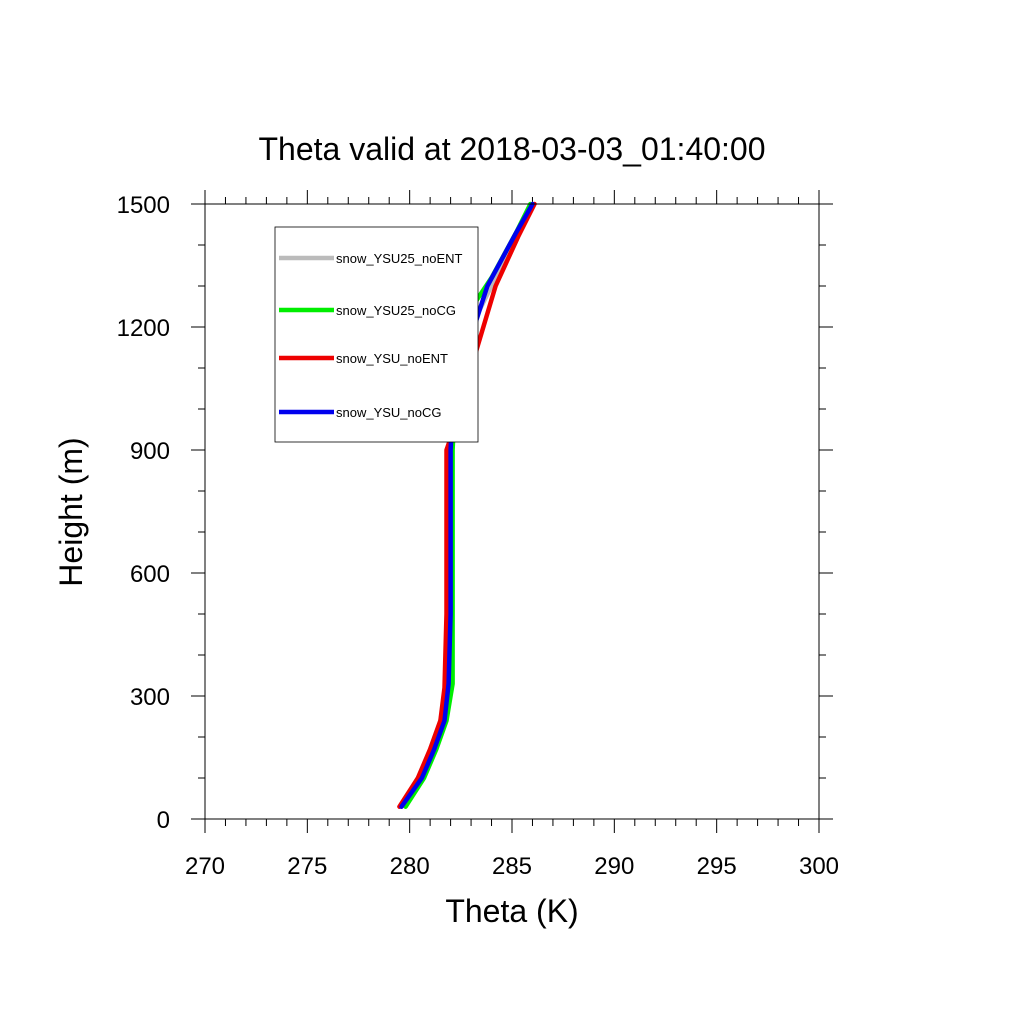 Image resolution: width=1024 pixels, height=1024 pixels. Describe the element at coordinates (410, 866) in the screenshot. I see `x-tick-label: 280` at that location.